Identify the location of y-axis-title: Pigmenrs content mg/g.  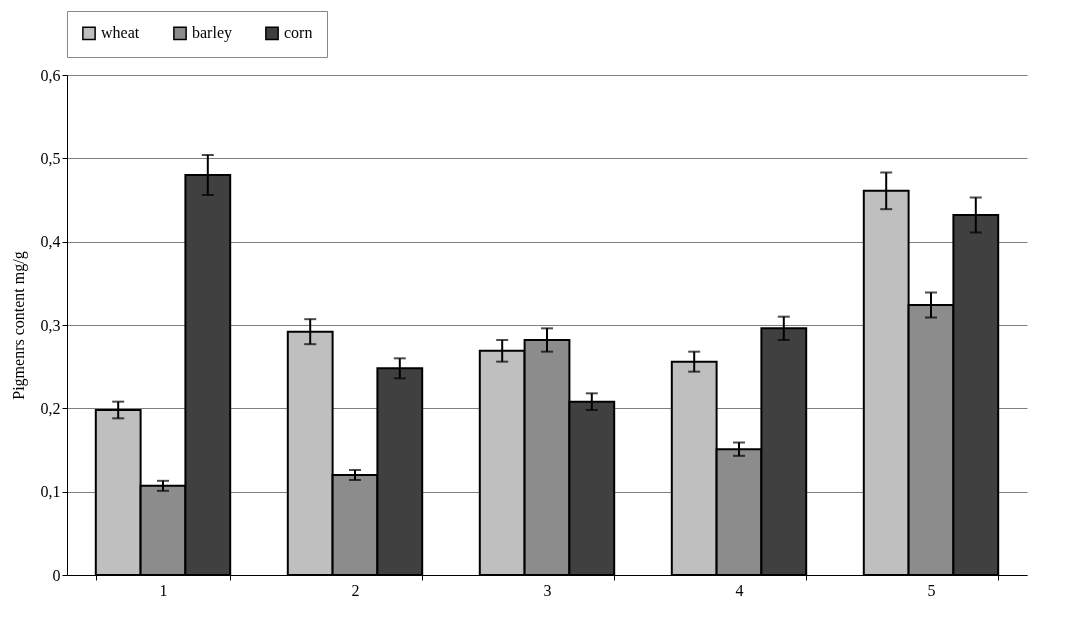
(18, 325).